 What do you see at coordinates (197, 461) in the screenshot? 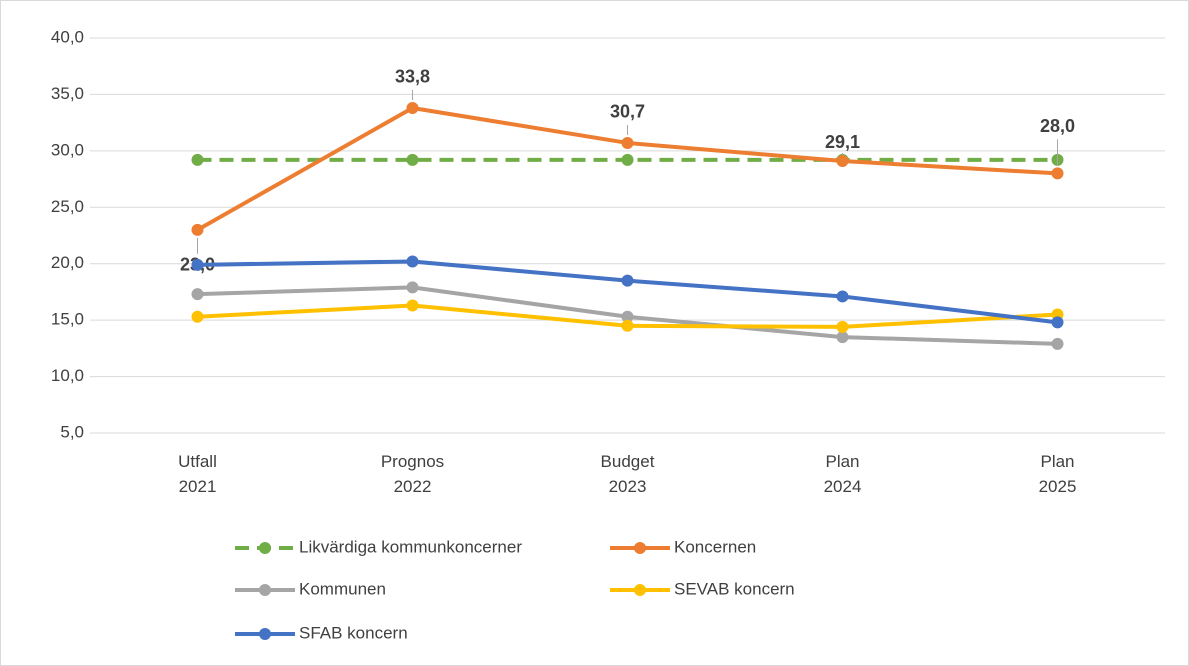
I see `x-tick-line: Utfall` at bounding box center [197, 461].